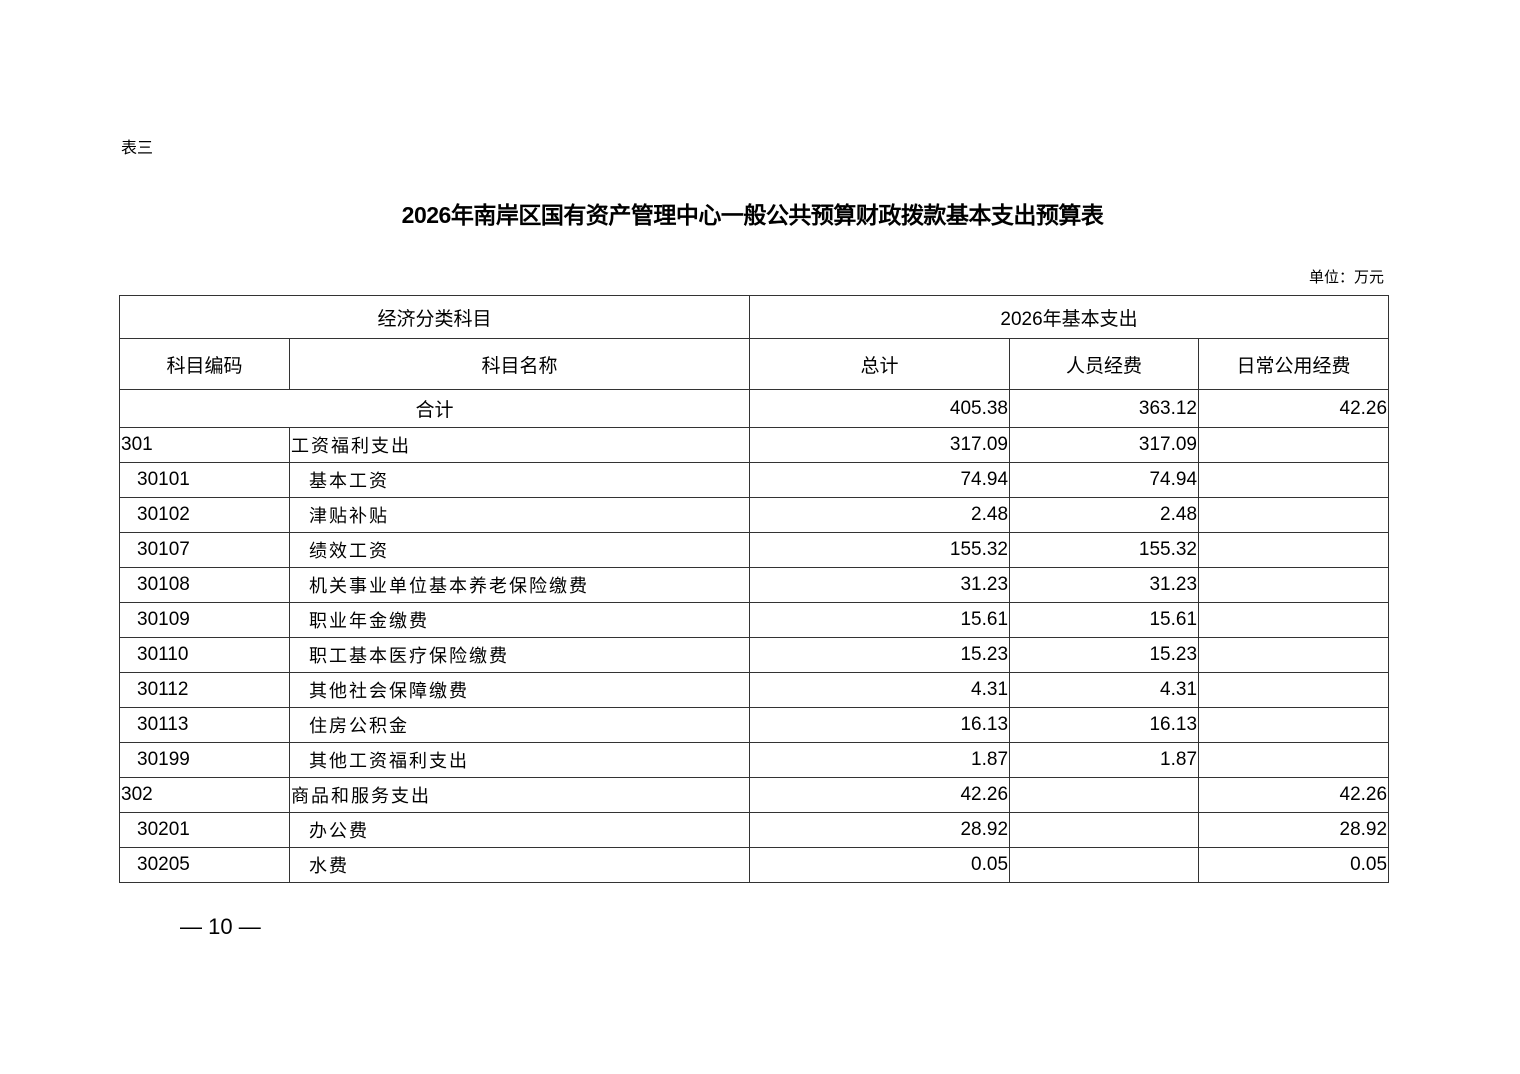 Image resolution: width=1520 pixels, height=1074 pixels. Describe the element at coordinates (204, 795) in the screenshot. I see `row-code: 302` at that location.